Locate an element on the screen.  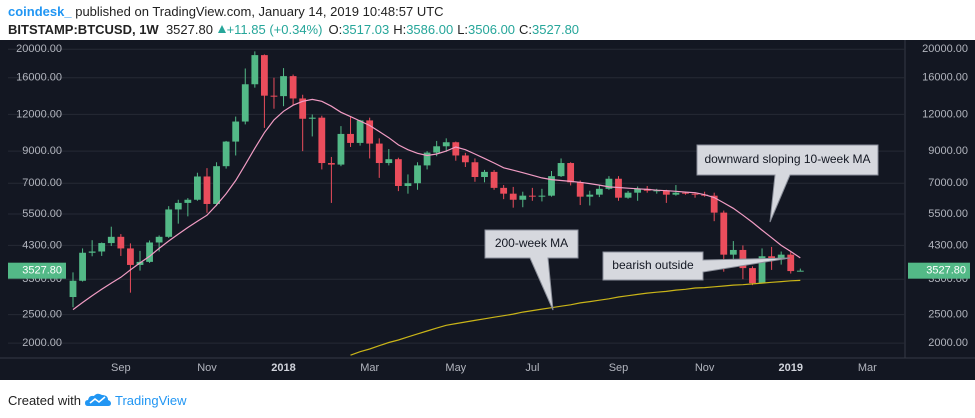
y-tick-label: 2000.00 is located at coordinates (42, 343).